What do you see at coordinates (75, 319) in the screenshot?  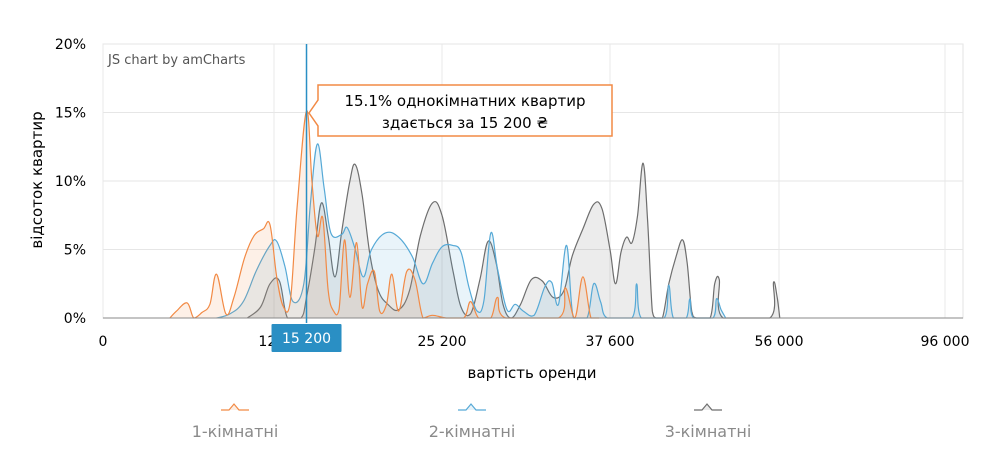 I see `y-tick-label: 0%` at bounding box center [75, 319].